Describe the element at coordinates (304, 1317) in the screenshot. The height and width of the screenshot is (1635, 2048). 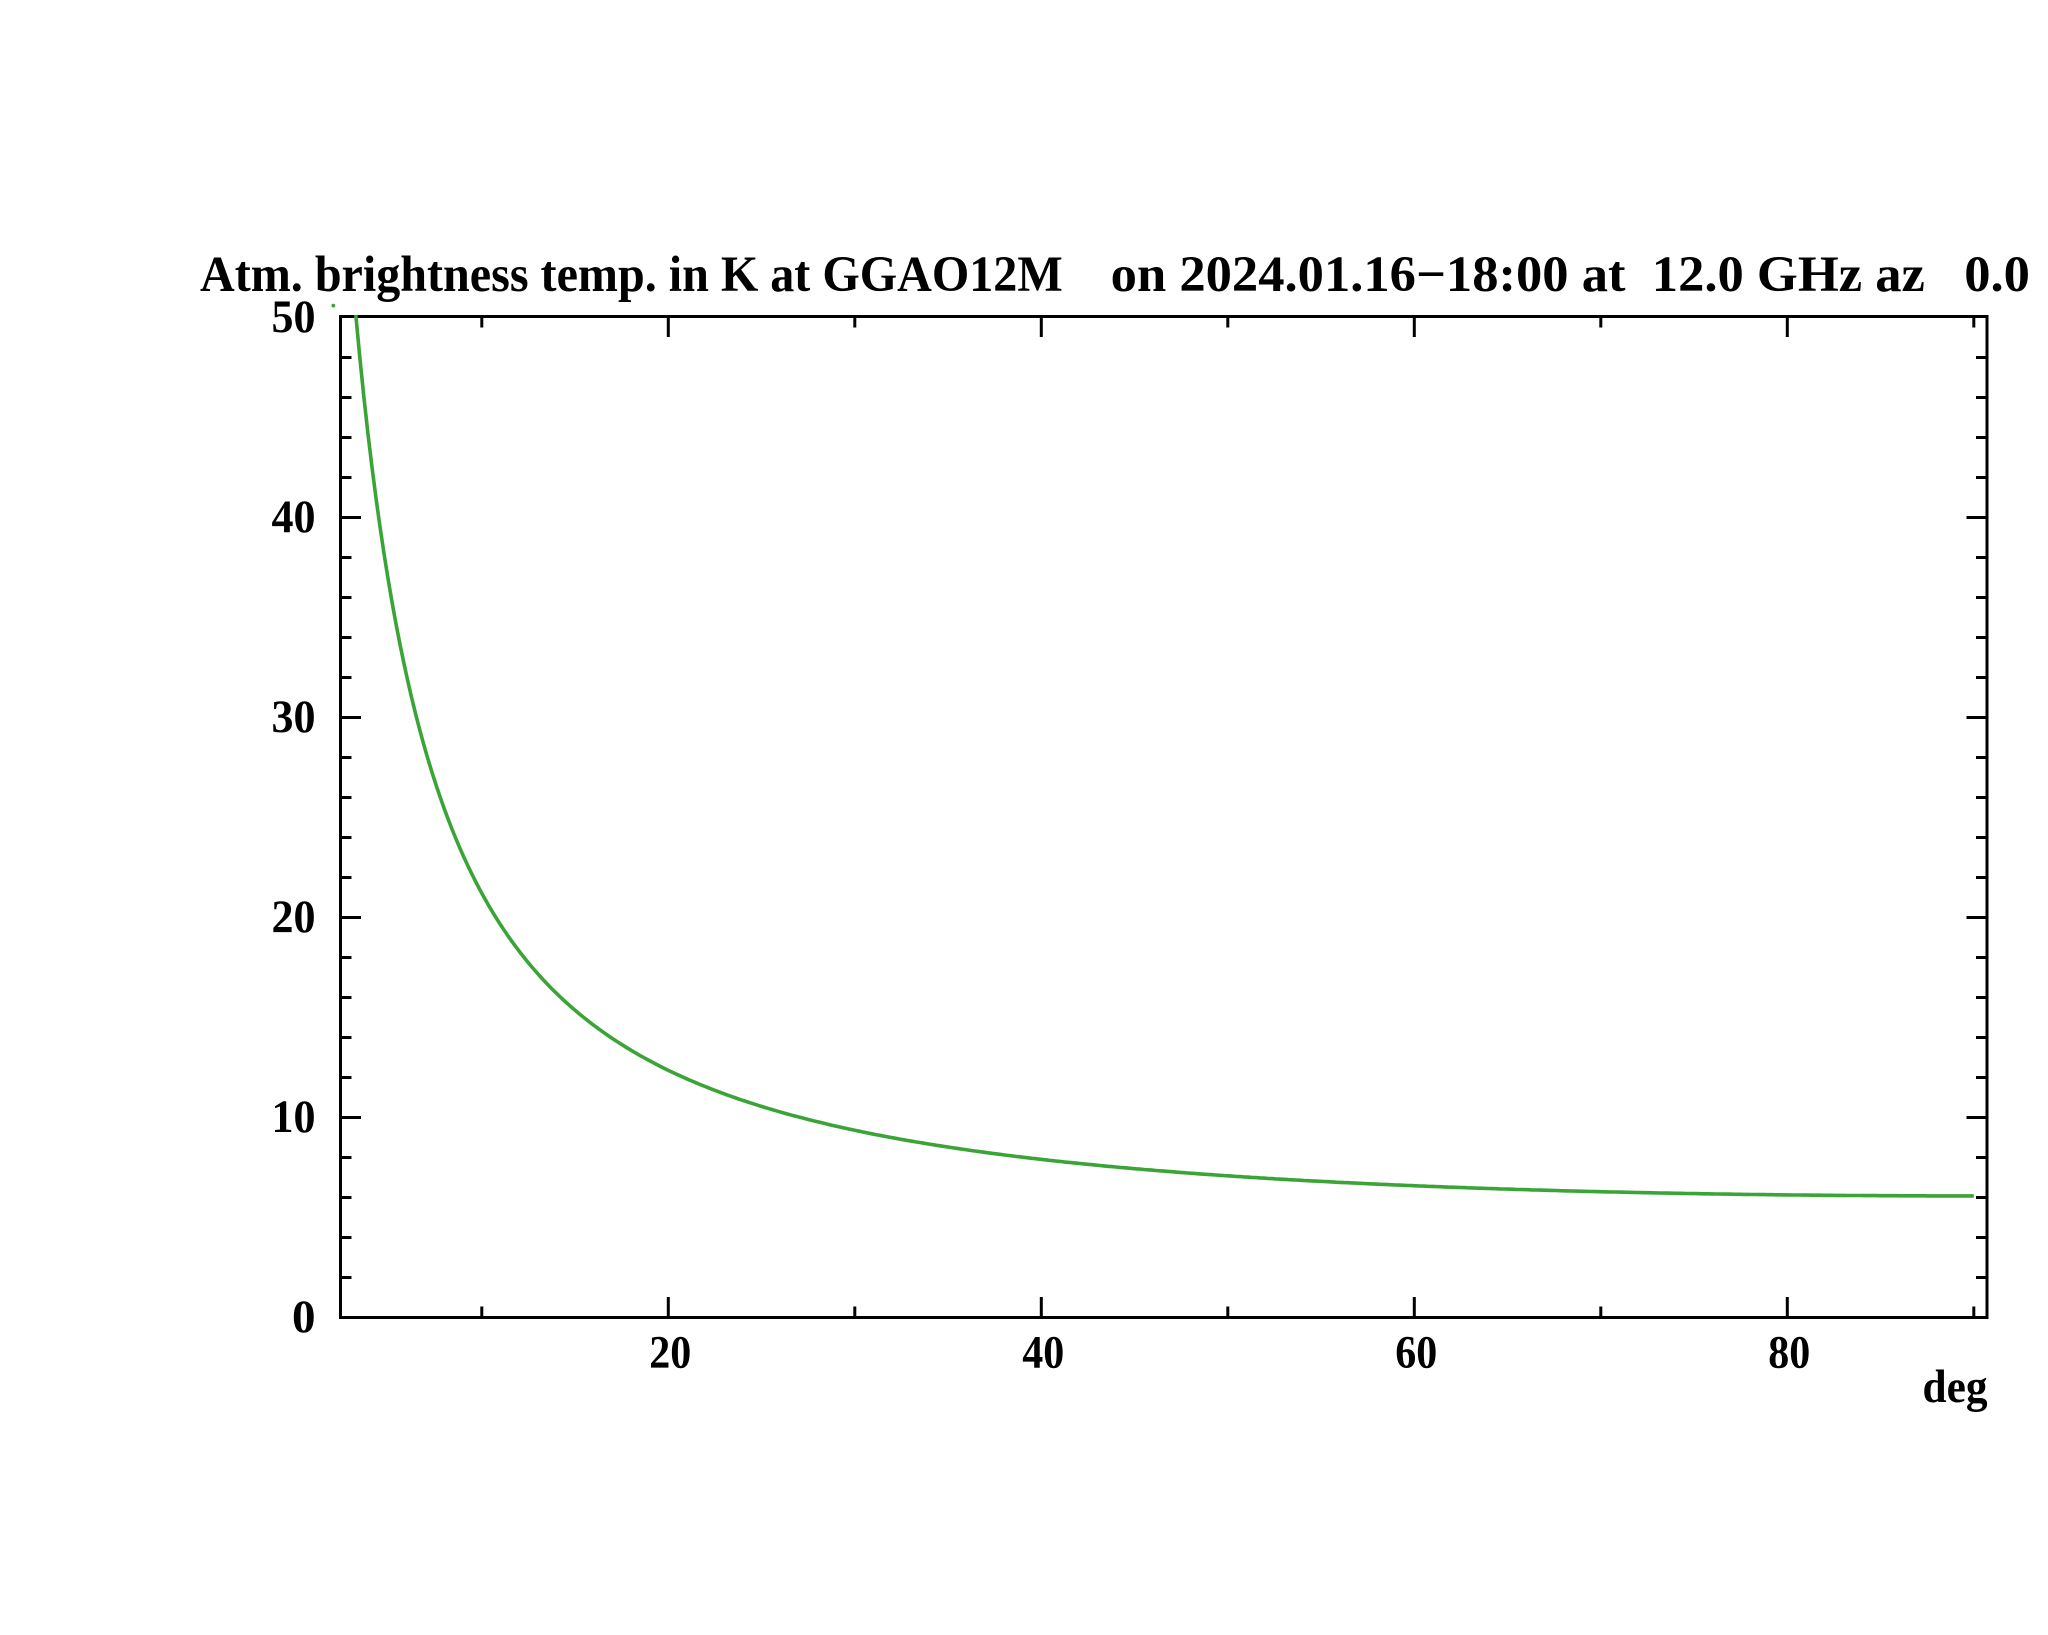
I see `svg-text: 0` at that location.